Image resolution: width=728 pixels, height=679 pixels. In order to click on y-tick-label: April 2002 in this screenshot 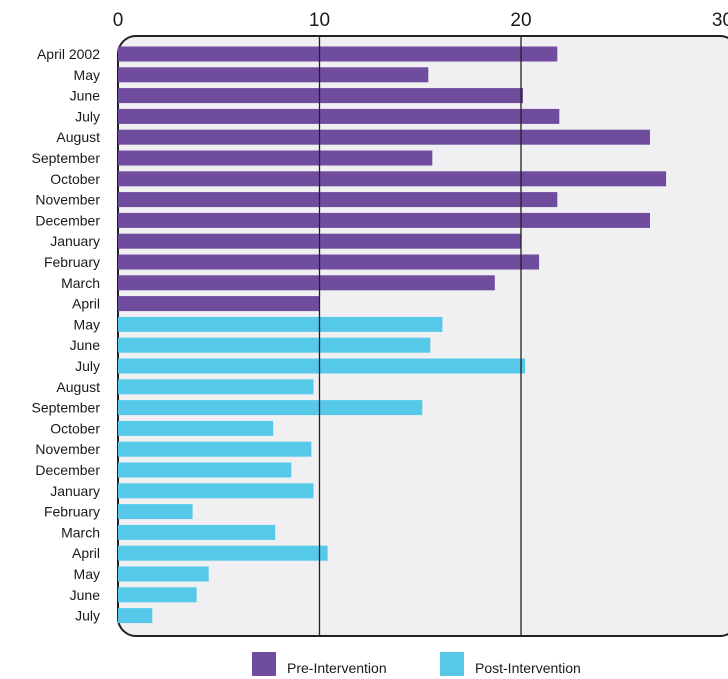, I will do `click(68, 54)`.